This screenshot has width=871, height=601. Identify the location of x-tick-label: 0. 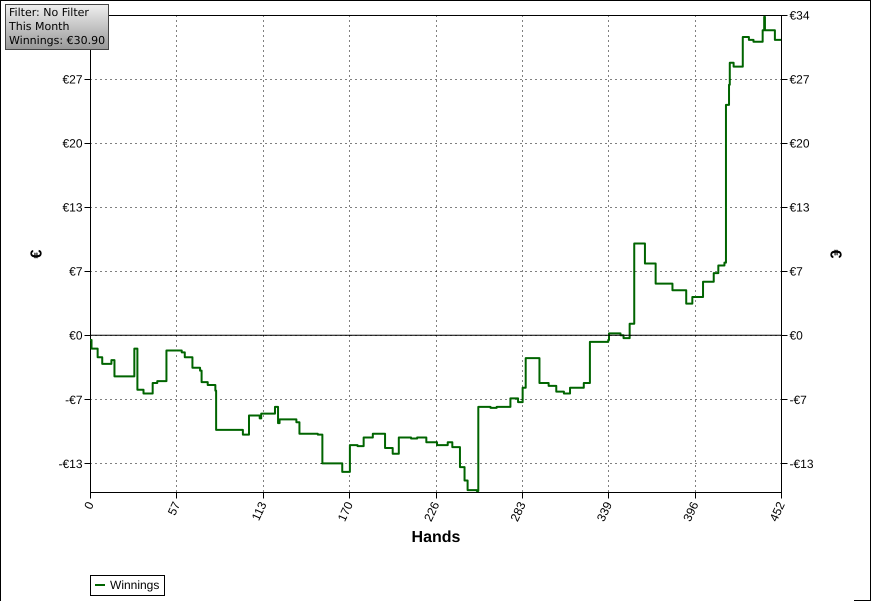
(89, 505).